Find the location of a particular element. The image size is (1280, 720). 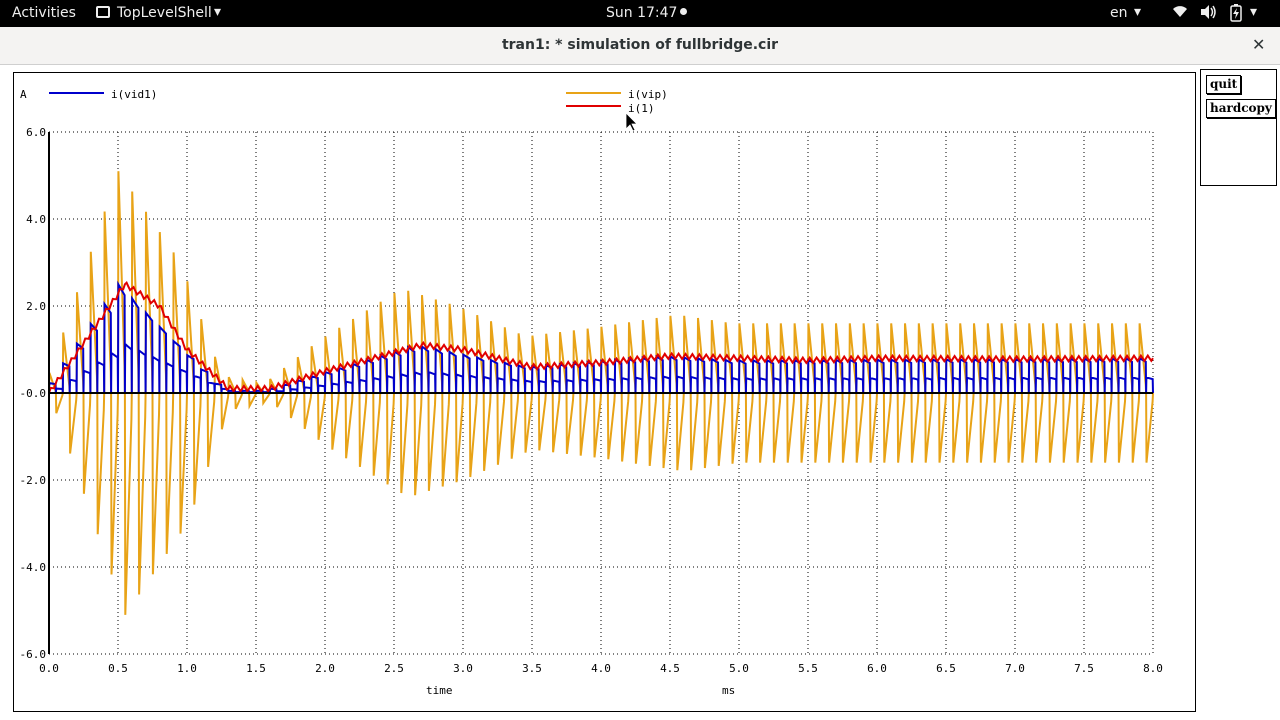

x-tick-label: 4.5 is located at coordinates (670, 668).